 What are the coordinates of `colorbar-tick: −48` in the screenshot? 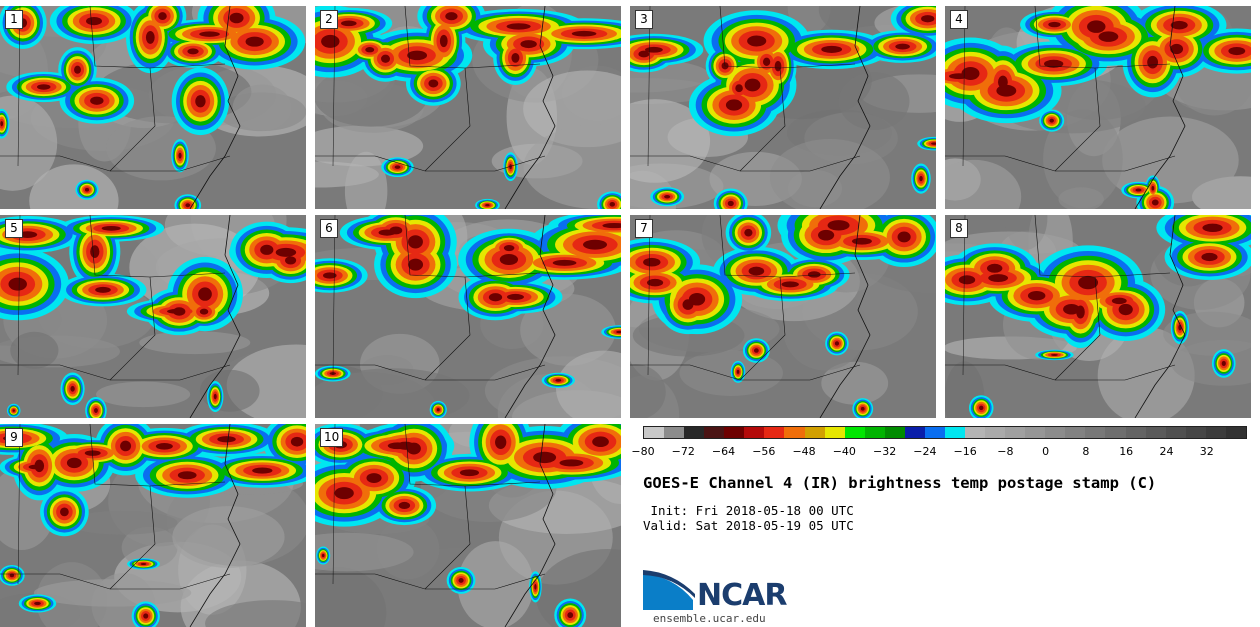 It's located at (804, 451).